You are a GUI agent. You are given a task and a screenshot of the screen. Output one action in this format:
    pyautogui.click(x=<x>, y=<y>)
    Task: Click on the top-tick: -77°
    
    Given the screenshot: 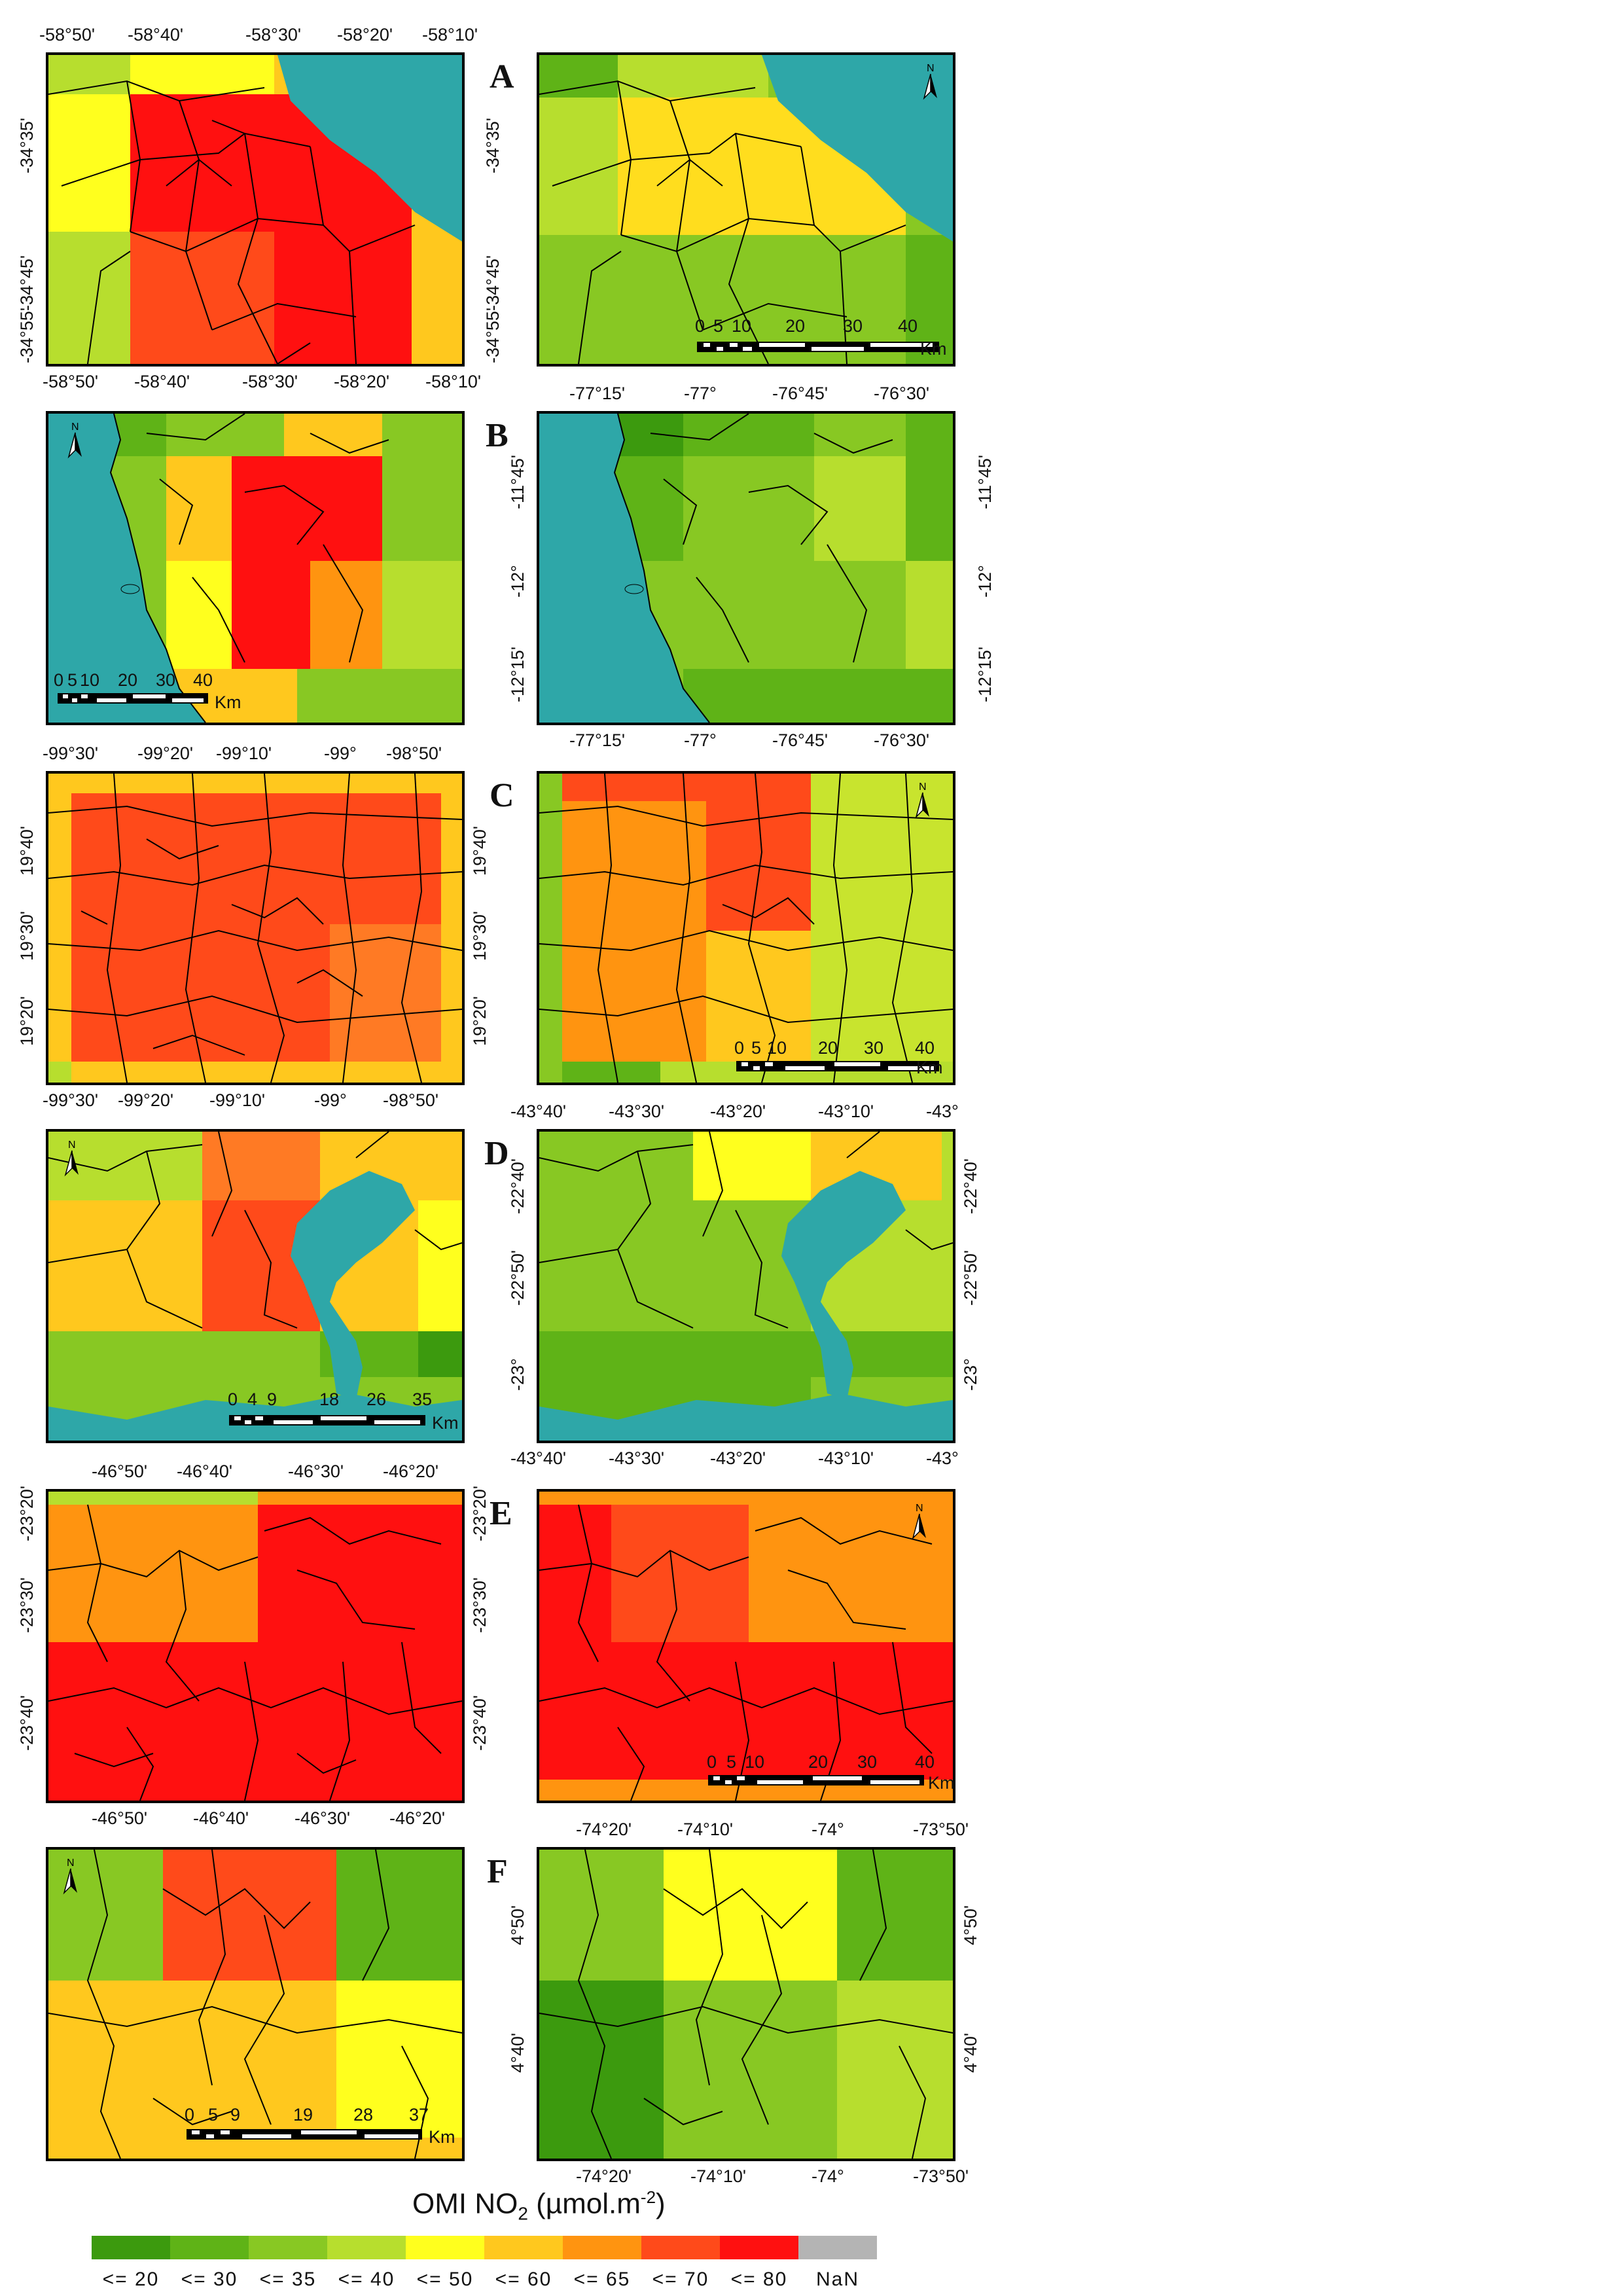 What is the action you would take?
    pyautogui.click(x=700, y=393)
    